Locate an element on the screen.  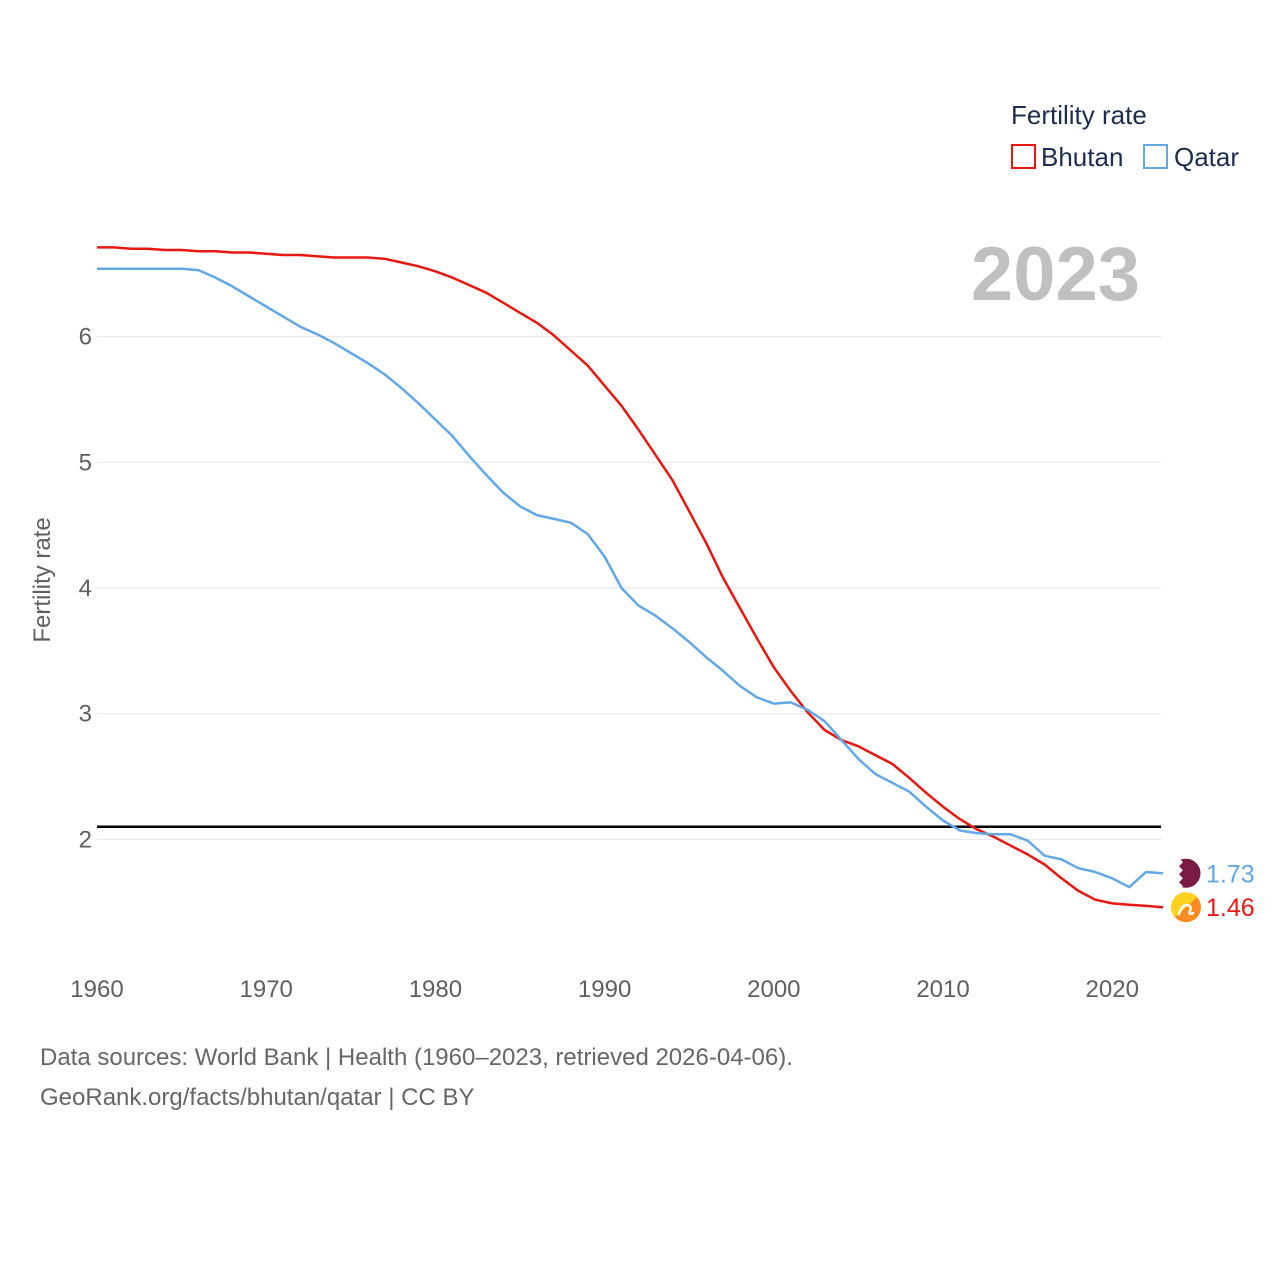
x-tick-label: 1990 is located at coordinates (604, 989).